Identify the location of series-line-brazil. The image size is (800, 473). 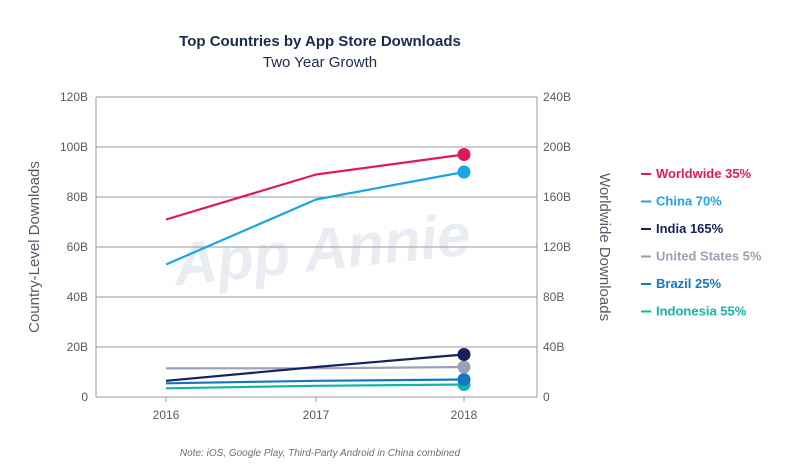
(315, 381).